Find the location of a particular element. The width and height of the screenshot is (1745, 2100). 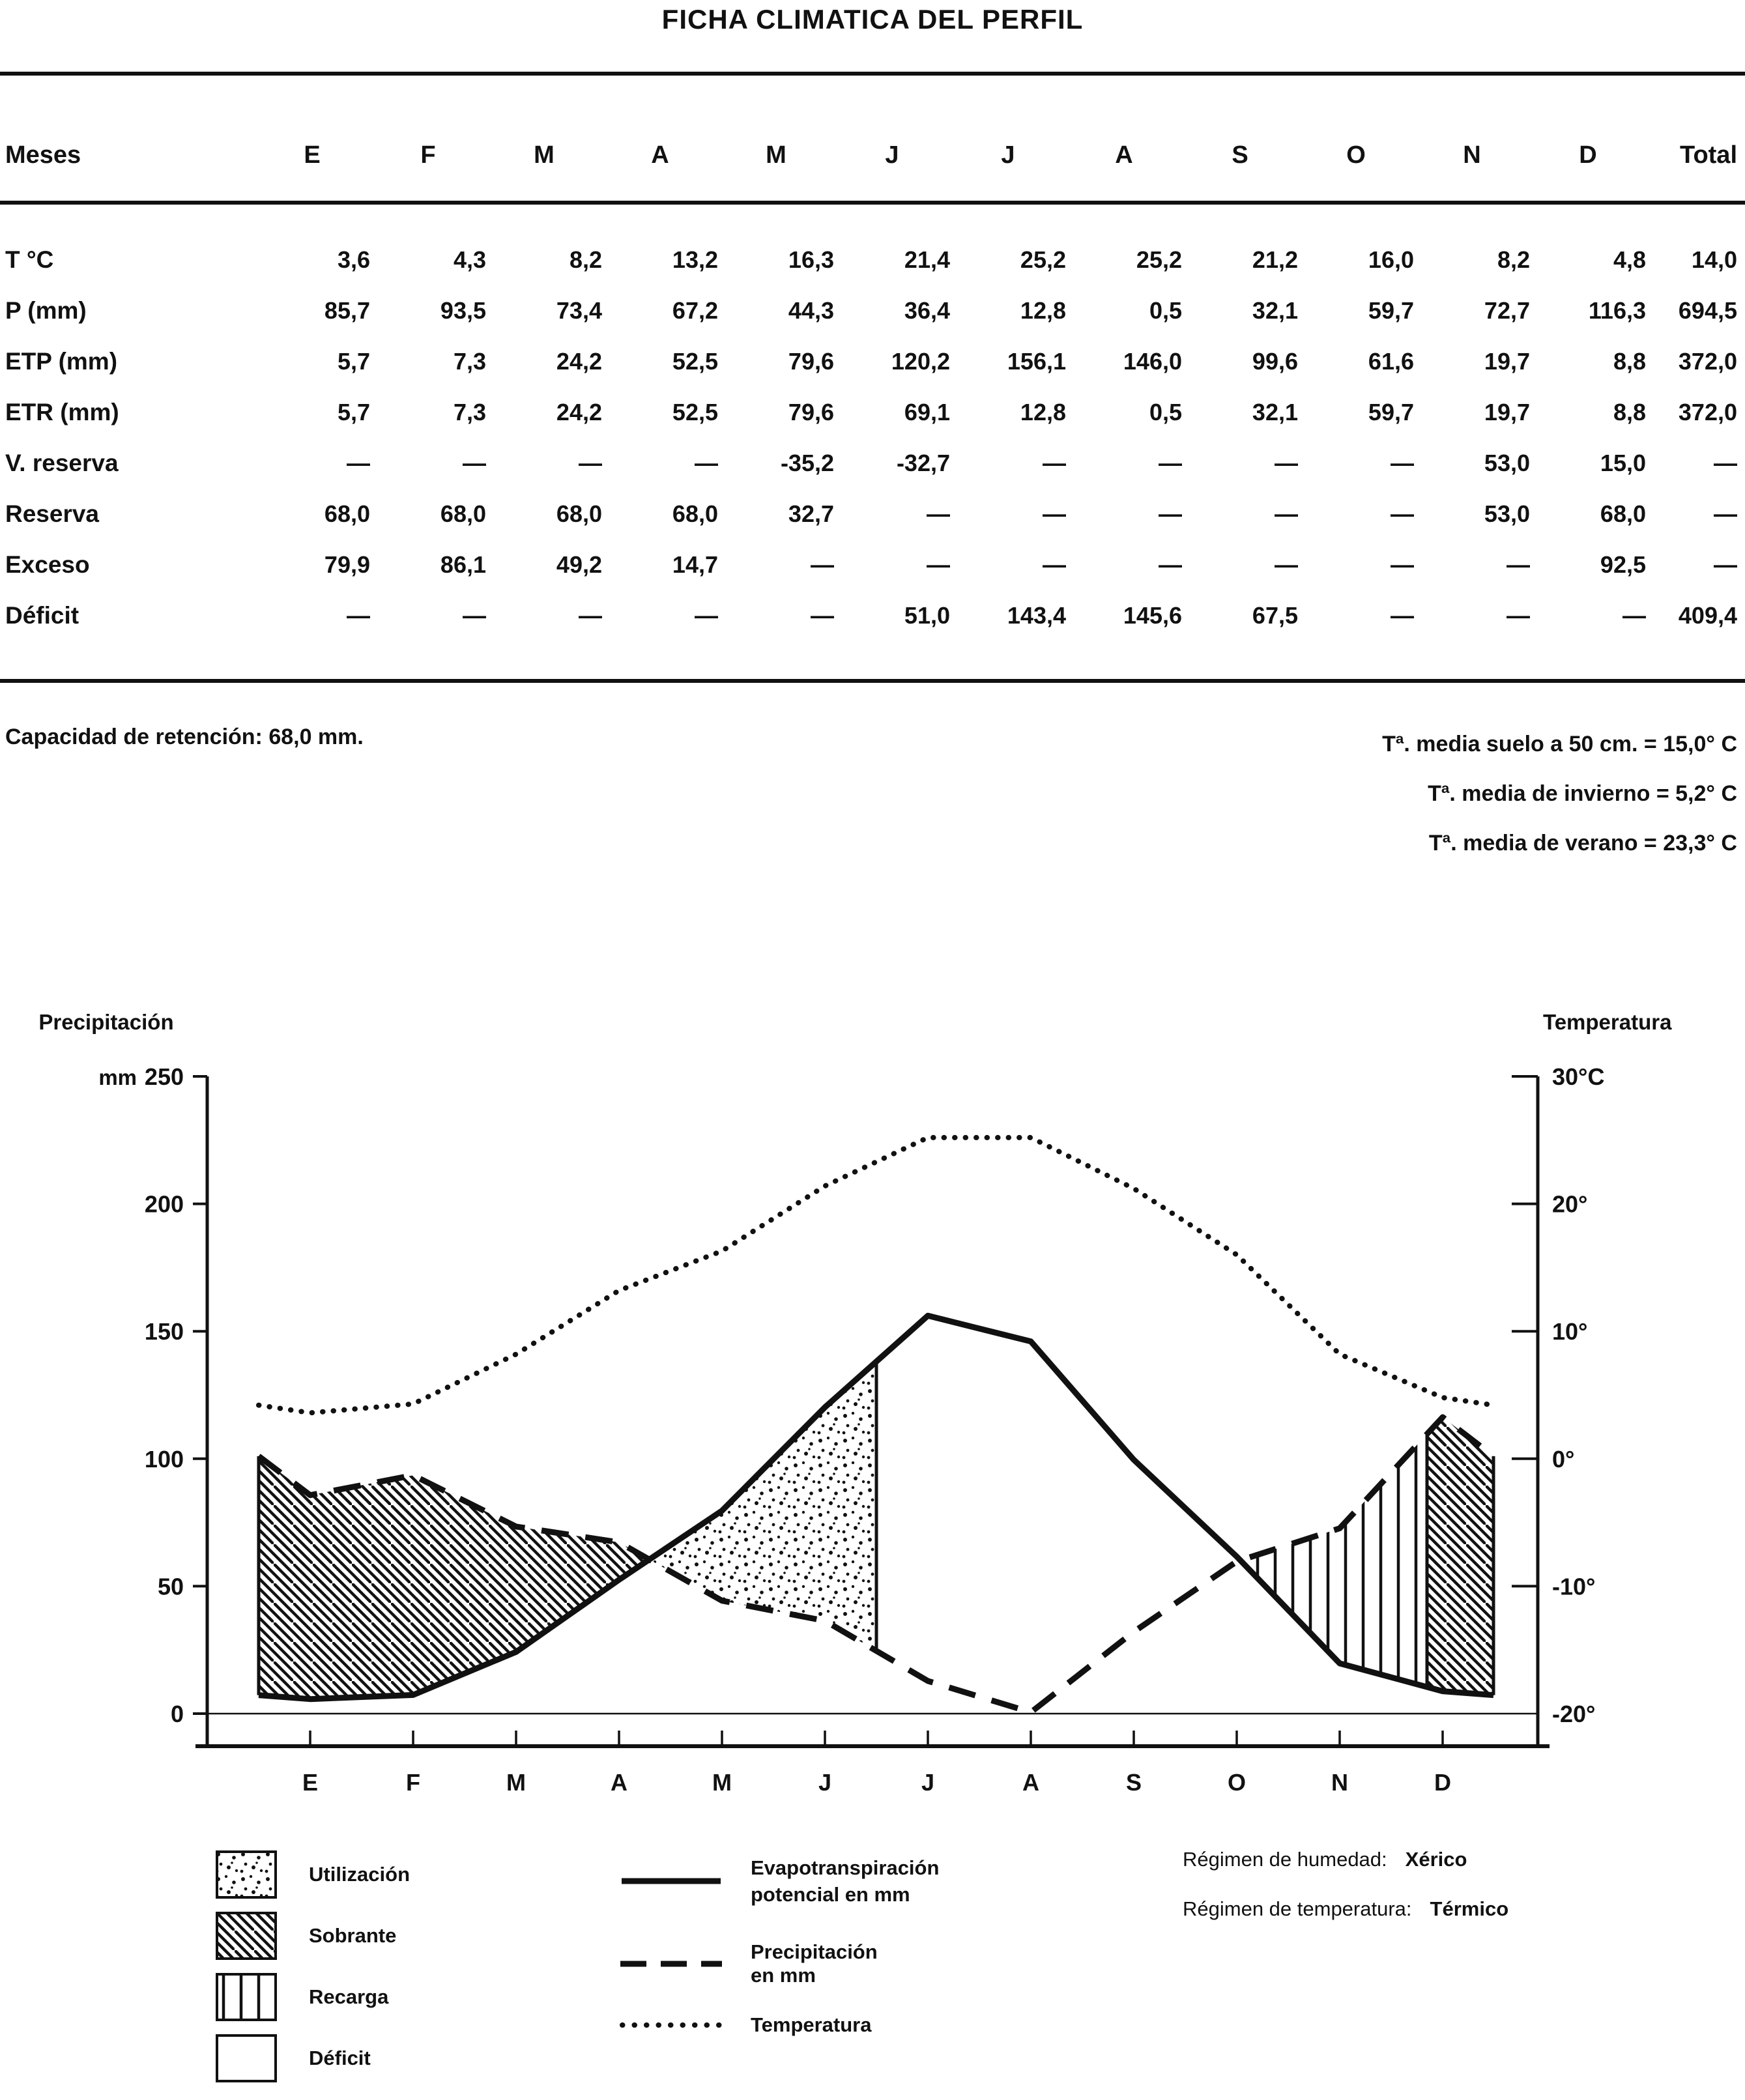

table-cell: 14,7 is located at coordinates (695, 564).